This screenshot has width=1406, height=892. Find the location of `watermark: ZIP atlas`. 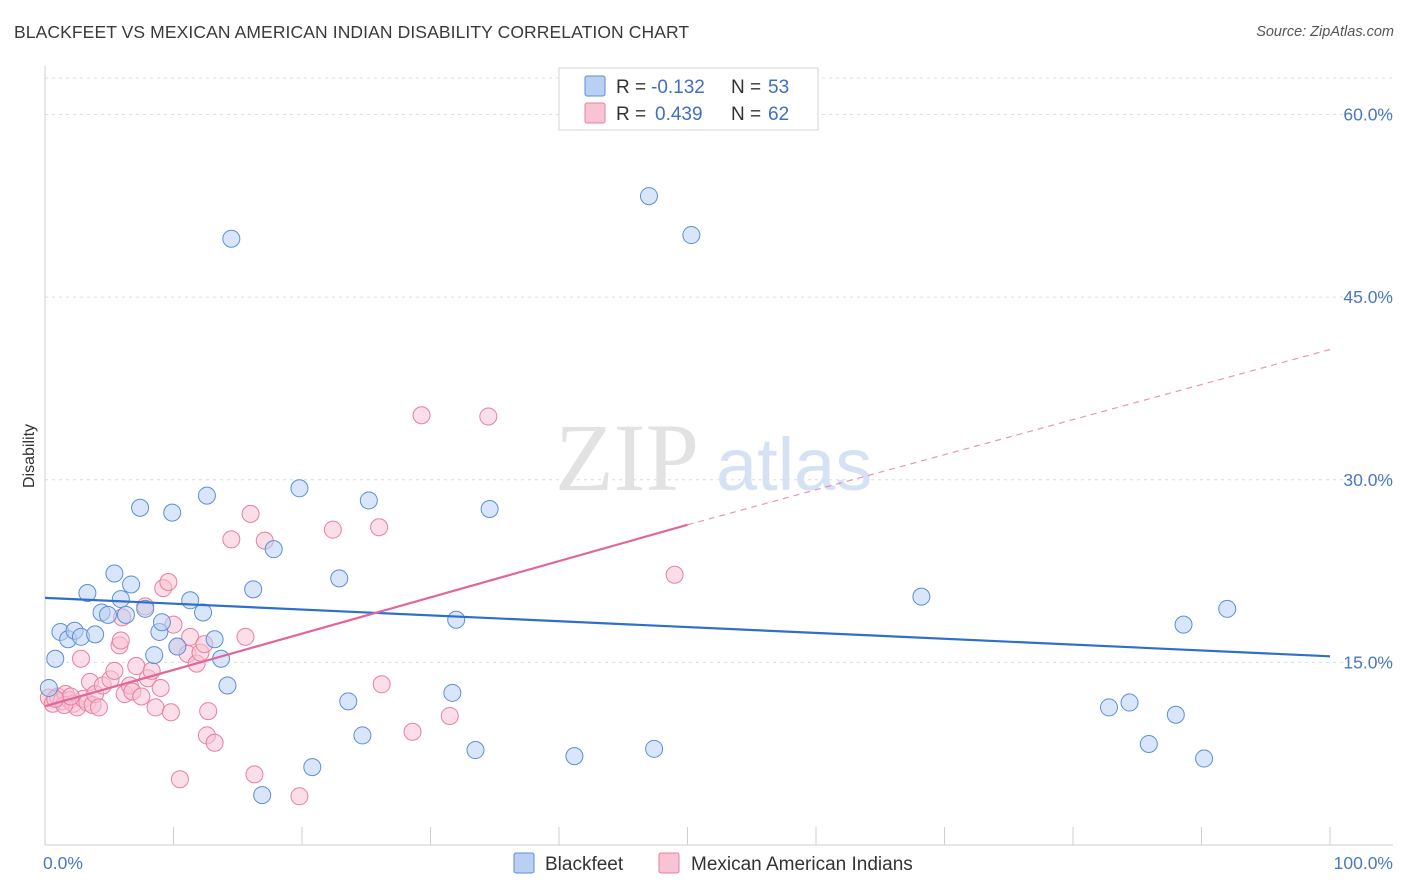

watermark: ZIP atlas is located at coordinates (713, 457).